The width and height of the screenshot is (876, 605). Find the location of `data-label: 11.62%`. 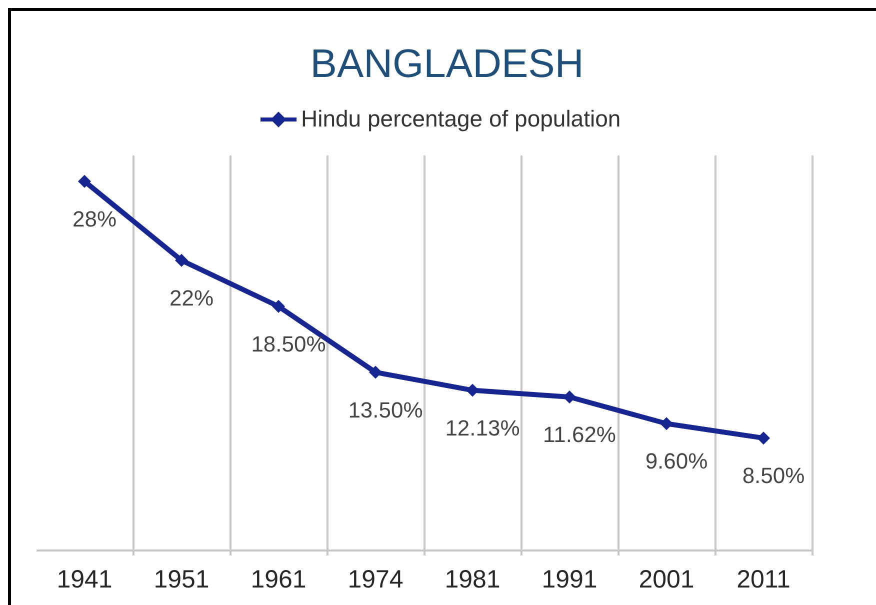

data-label: 11.62% is located at coordinates (579, 435).